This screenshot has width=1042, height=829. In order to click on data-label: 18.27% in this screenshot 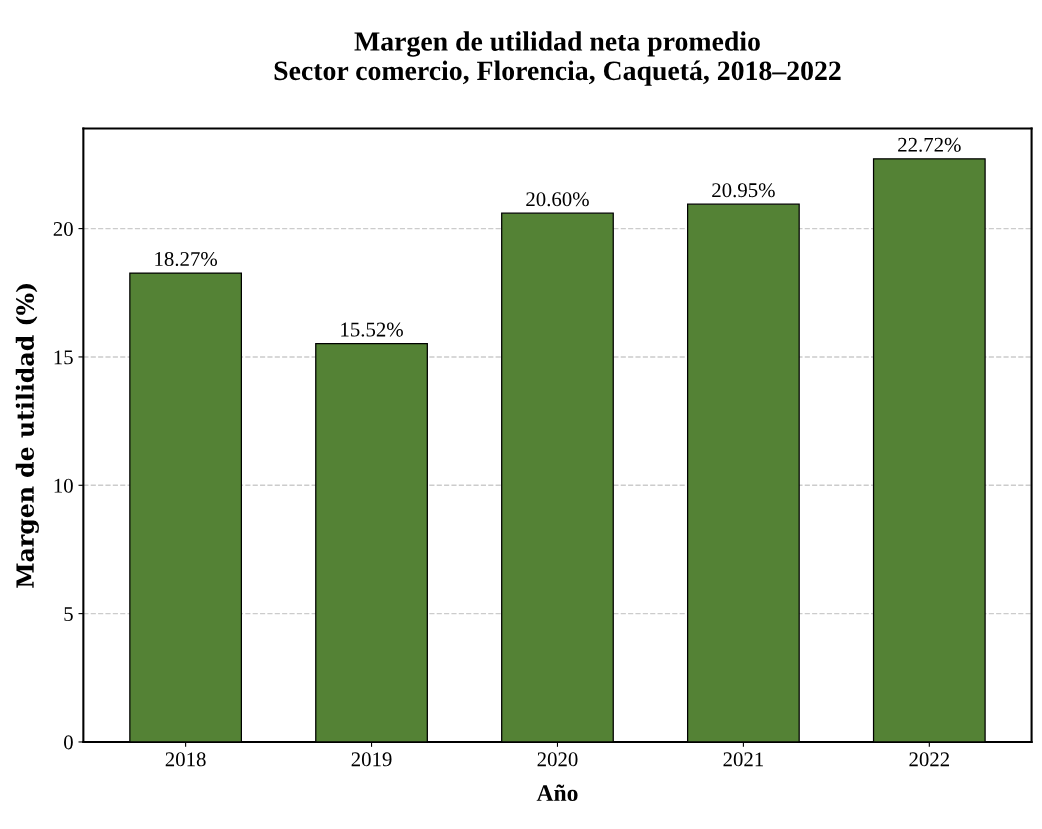, I will do `click(186, 259)`.